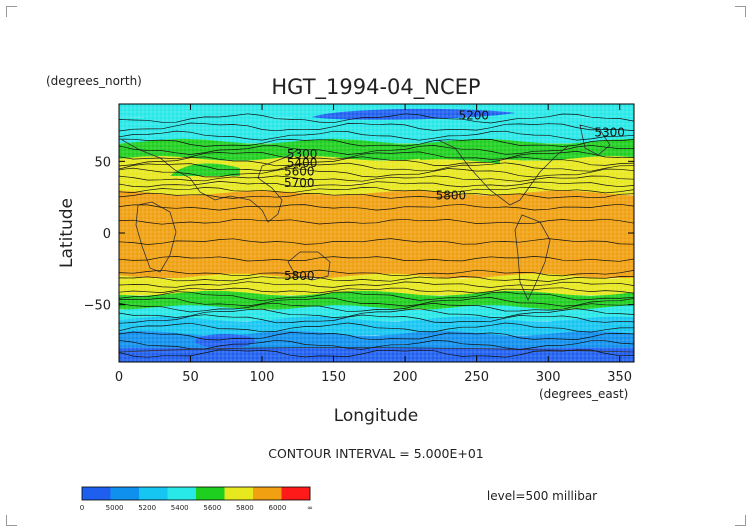 Image resolution: width=752 pixels, height=532 pixels. I want to click on y-tick-label: 0, so click(107, 234).